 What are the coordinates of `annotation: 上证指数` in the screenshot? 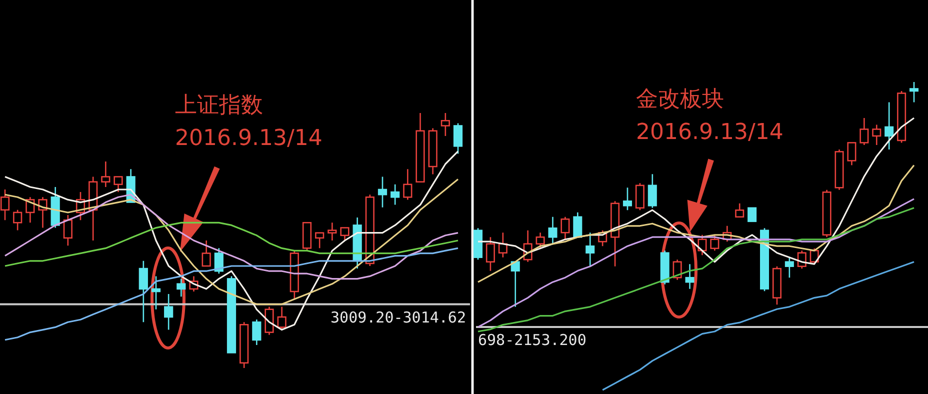 It's located at (219, 105).